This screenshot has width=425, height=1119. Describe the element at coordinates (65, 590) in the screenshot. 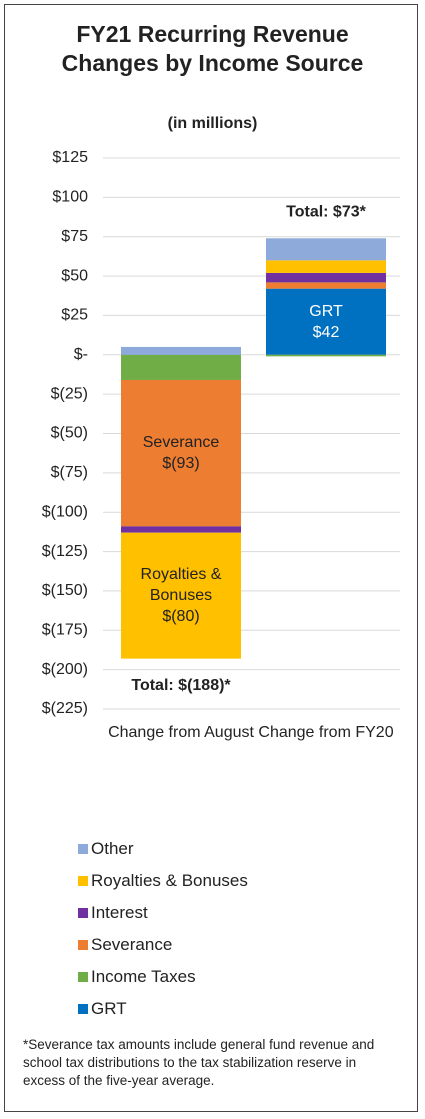

I see `y-tick-label: $(150)` at that location.